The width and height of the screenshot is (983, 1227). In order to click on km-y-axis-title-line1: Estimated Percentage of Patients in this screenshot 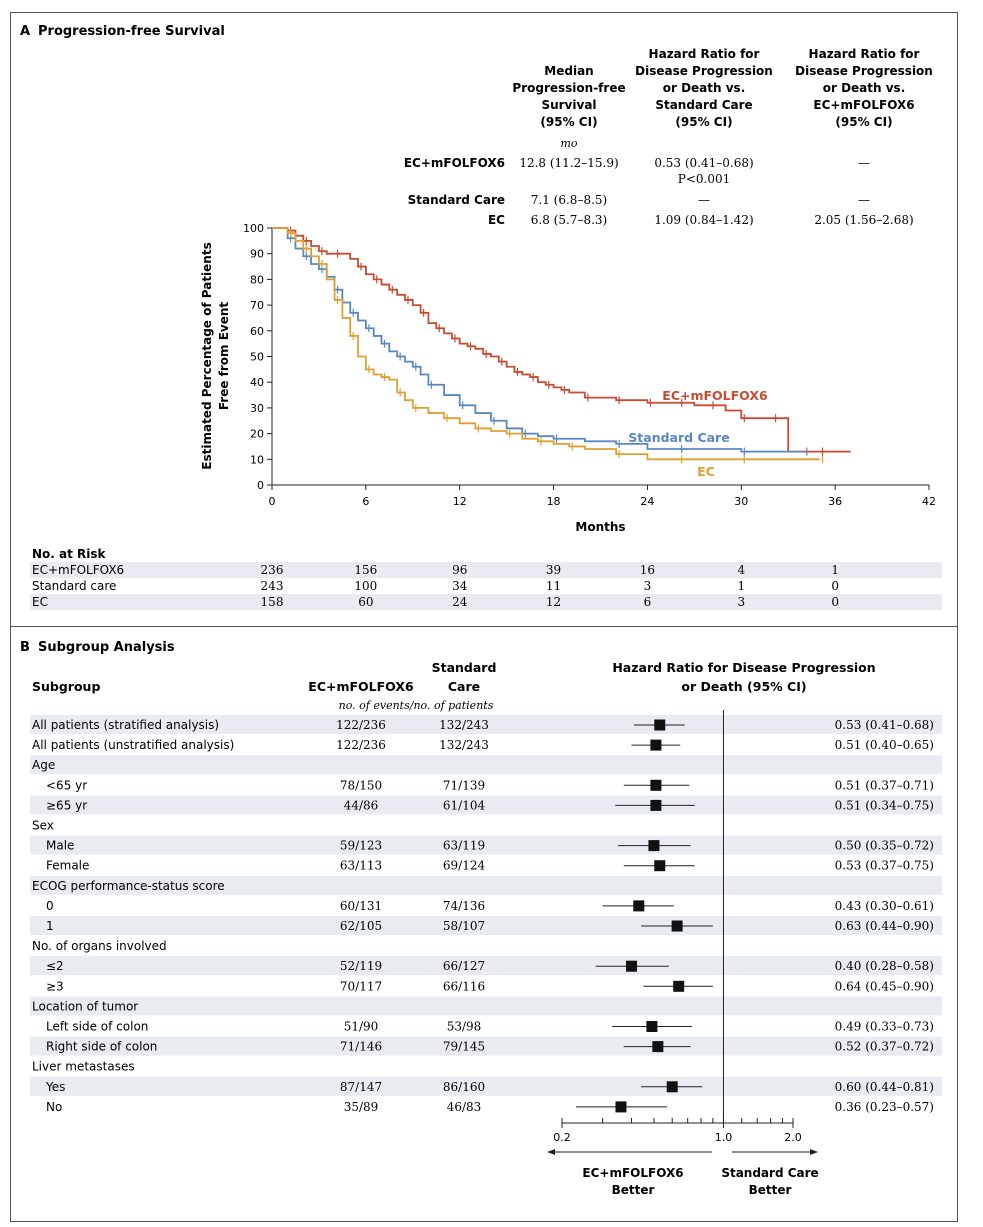, I will do `click(207, 355)`.